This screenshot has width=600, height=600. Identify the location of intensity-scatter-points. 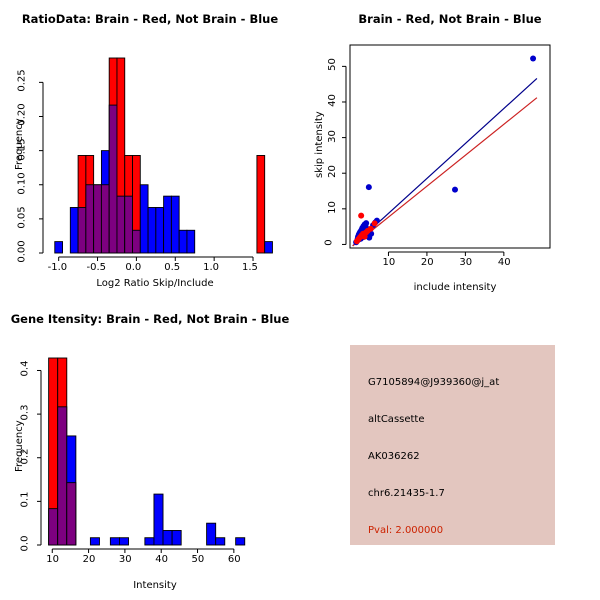
(445, 150).